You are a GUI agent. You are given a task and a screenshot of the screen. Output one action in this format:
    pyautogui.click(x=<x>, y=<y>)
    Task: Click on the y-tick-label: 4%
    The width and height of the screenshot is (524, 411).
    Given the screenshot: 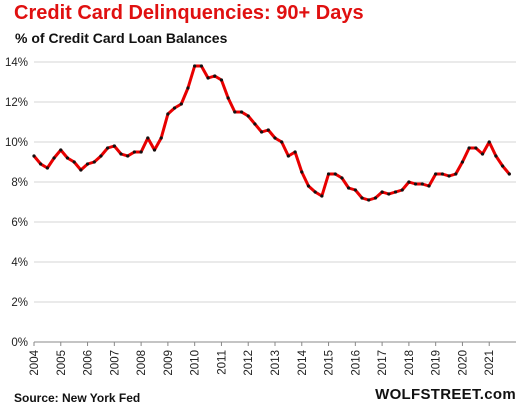 What is the action you would take?
    pyautogui.click(x=19, y=263)
    